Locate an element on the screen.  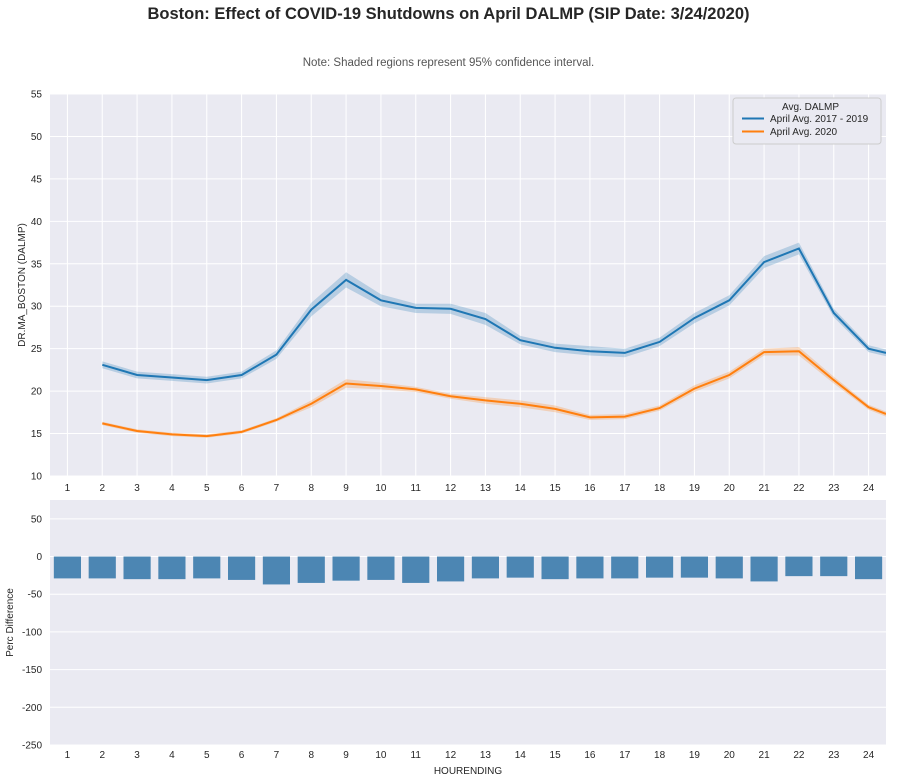
x-axis-label: HOURENDING is located at coordinates (468, 771).